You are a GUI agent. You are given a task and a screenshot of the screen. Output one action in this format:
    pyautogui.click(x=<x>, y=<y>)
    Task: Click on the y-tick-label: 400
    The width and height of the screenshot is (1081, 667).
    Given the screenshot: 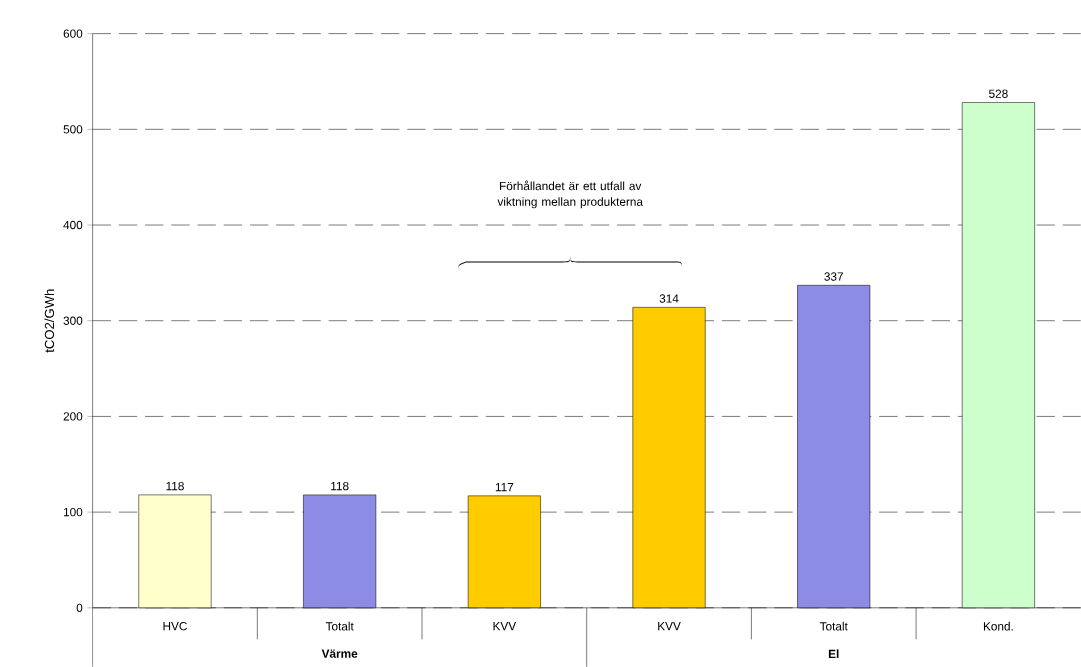 What is the action you would take?
    pyautogui.click(x=73, y=225)
    